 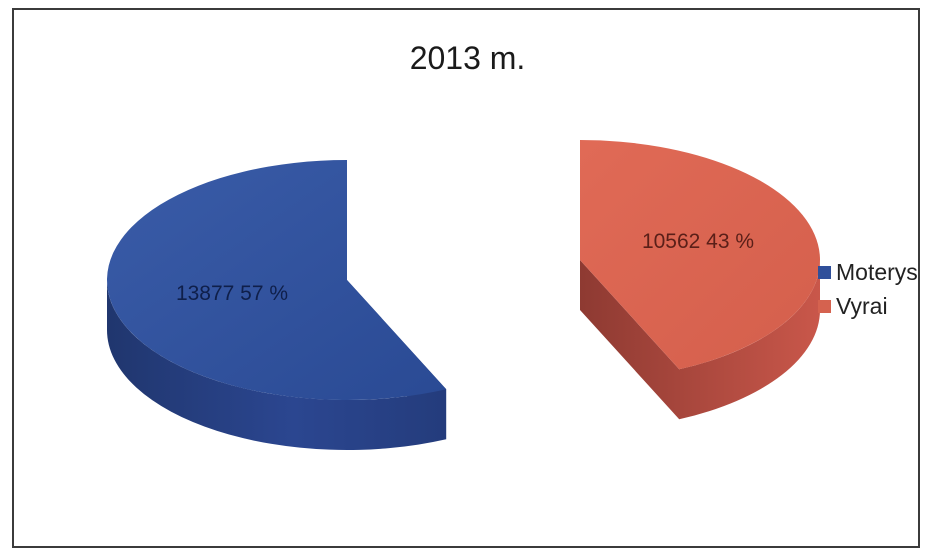 What do you see at coordinates (862, 305) in the screenshot?
I see `legend-label-vyrai: Vyrai` at bounding box center [862, 305].